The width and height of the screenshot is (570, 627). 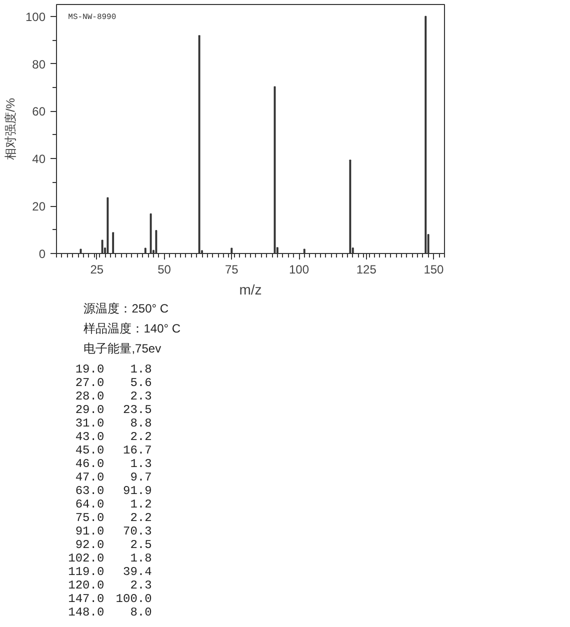 What do you see at coordinates (137, 451) in the screenshot?
I see `text: 16.7` at bounding box center [137, 451].